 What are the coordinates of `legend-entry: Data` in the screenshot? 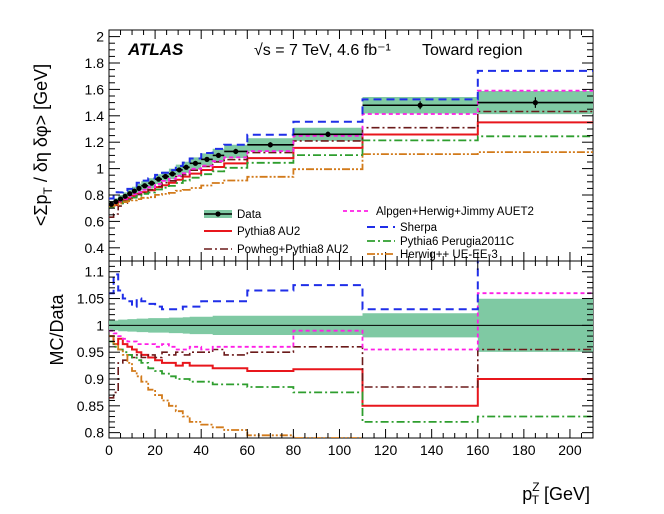 It's located at (233, 215).